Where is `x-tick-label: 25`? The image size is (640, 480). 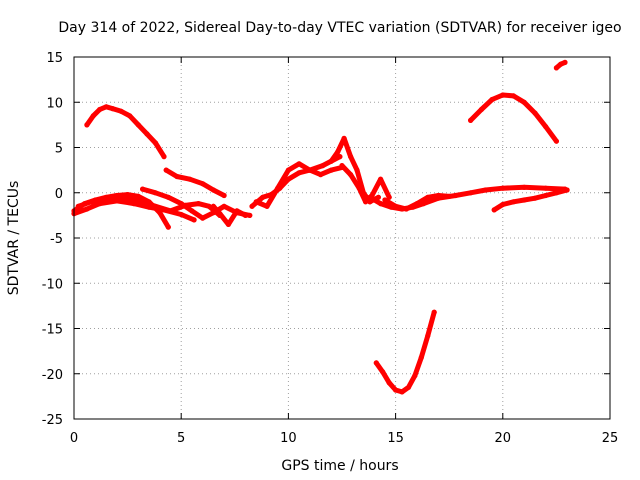
x-tick-label: 25 is located at coordinates (610, 438).